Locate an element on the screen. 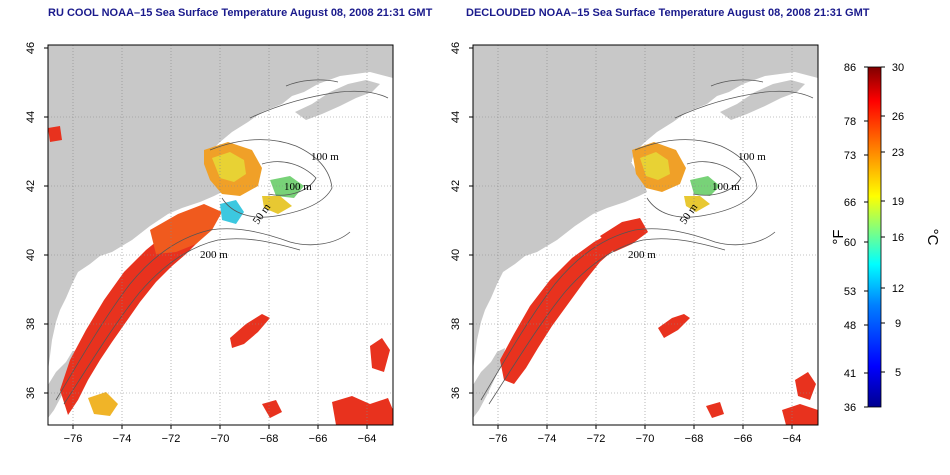 This screenshot has width=950, height=475. celsius-tick-label: 9 is located at coordinates (898, 324).